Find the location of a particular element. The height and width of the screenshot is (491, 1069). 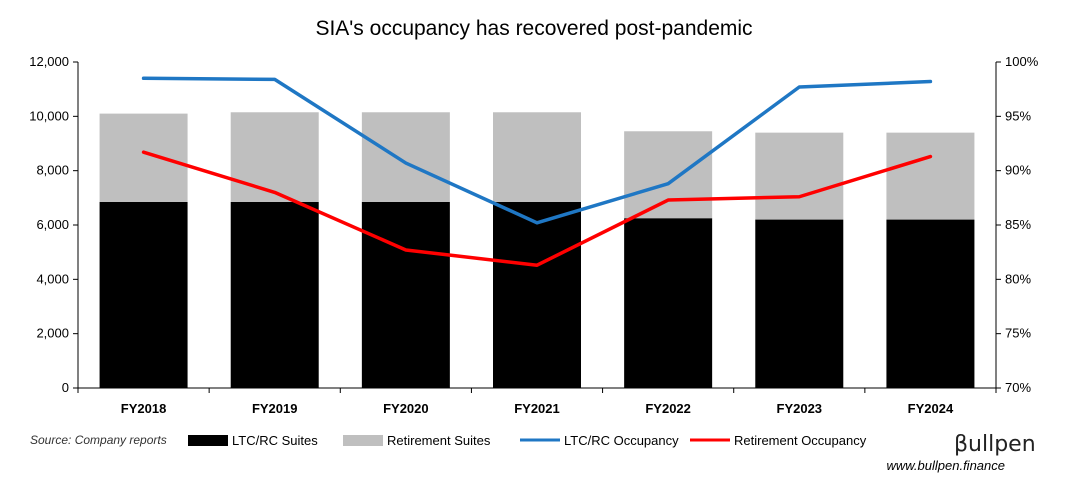

brand-logo: βullpen is located at coordinates (995, 444).